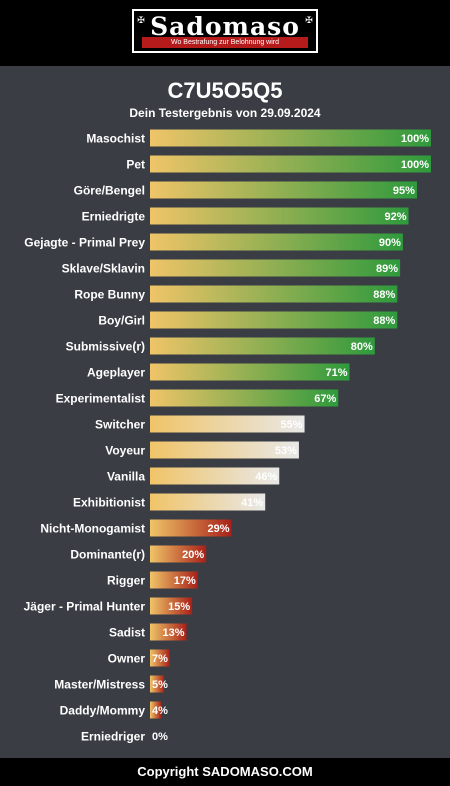 The image size is (450, 786). Describe the element at coordinates (120, 425) in the screenshot. I see `category-label: Switcher` at that location.